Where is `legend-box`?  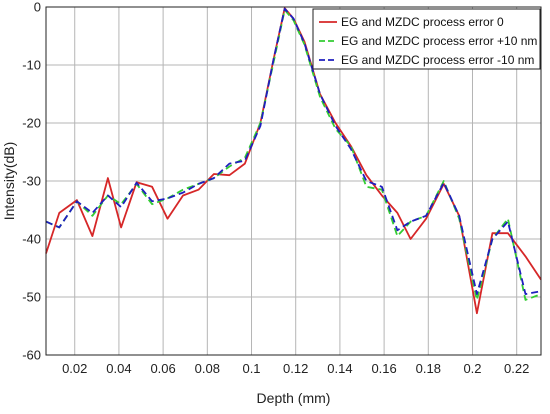 legend-box is located at coordinates (426, 39).